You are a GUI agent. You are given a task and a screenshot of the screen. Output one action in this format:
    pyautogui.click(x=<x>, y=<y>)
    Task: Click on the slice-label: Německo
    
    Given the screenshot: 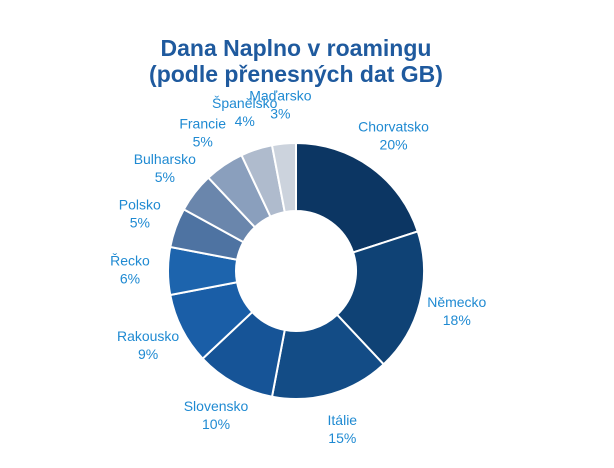 What is the action you would take?
    pyautogui.click(x=456, y=302)
    